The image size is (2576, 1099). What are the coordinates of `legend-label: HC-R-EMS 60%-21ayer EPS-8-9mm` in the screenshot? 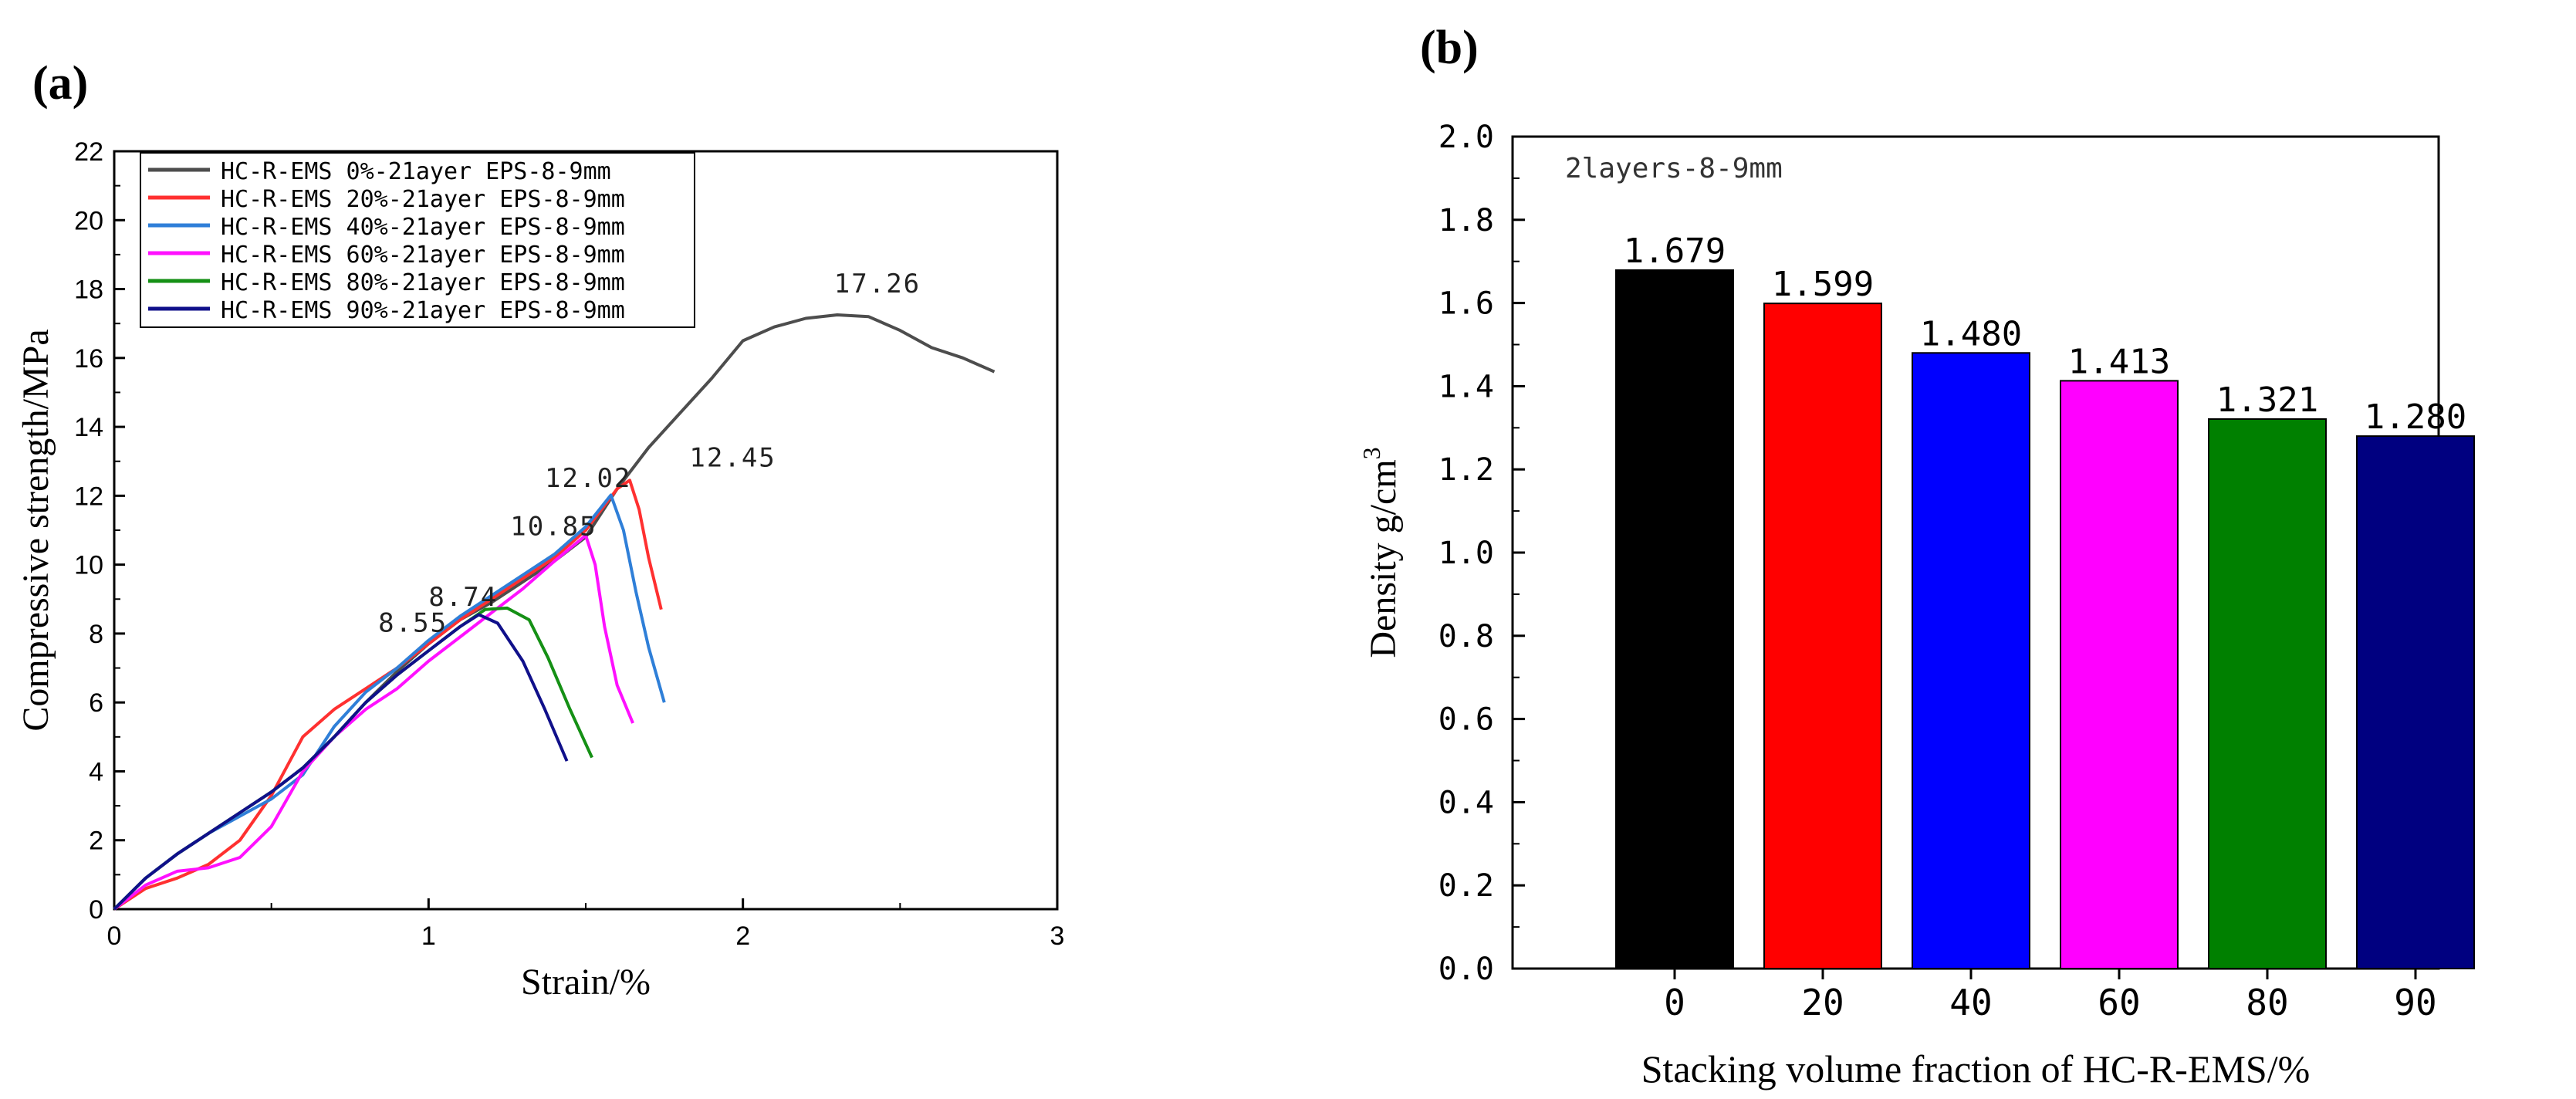 It's located at (423, 255).